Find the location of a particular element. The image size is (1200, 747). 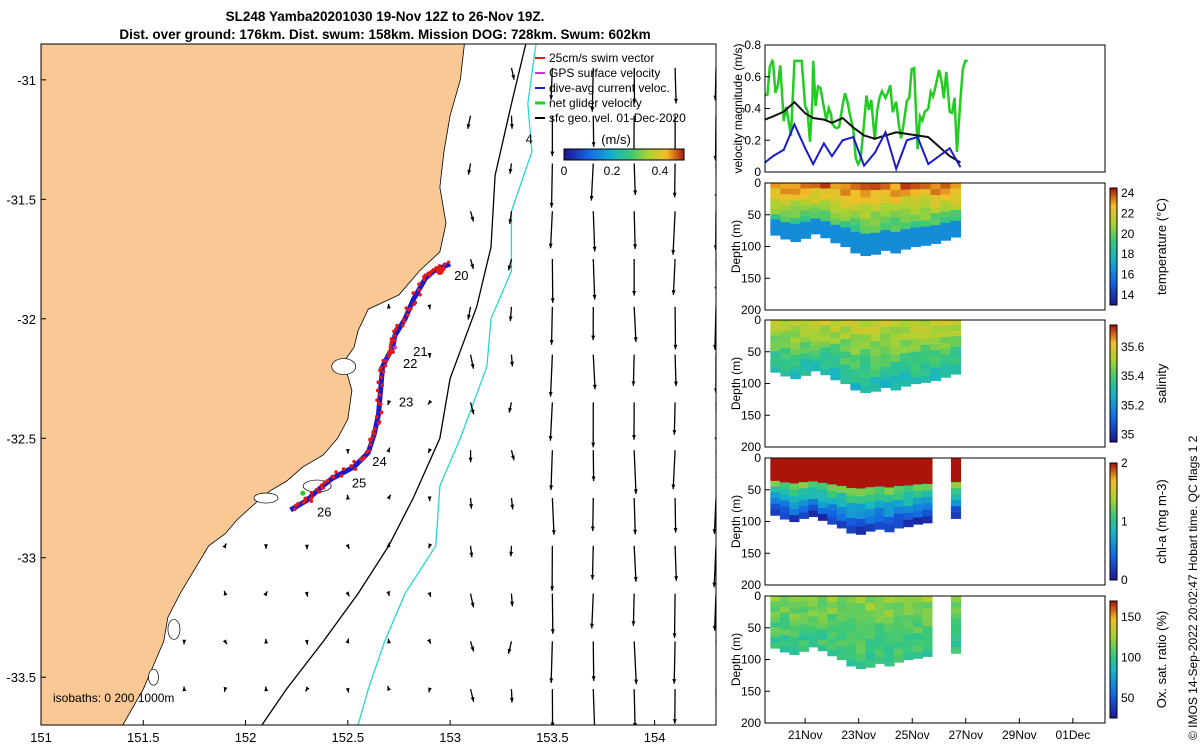

velocity-y-tick-label: 0.2 is located at coordinates (752, 140).